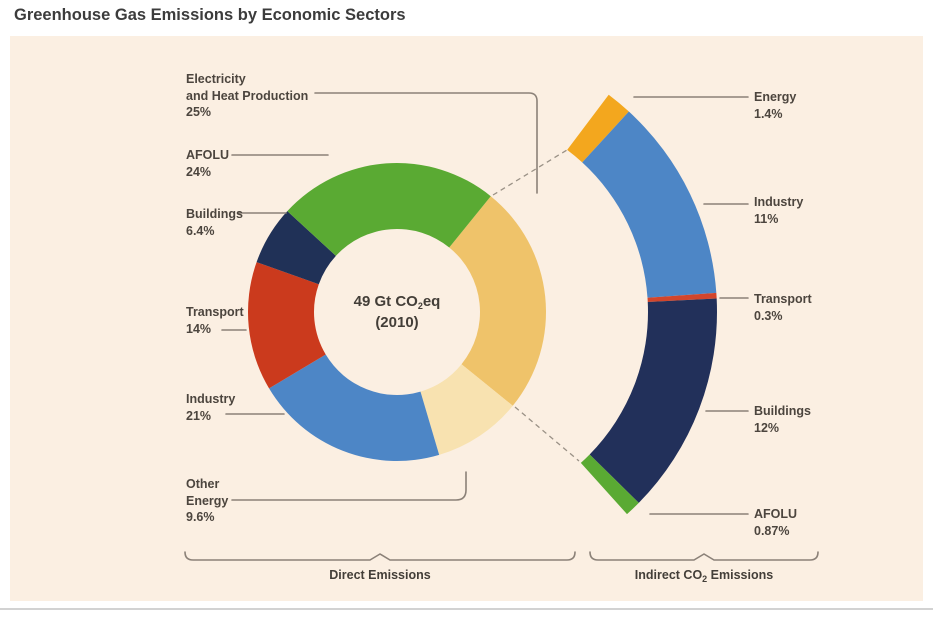  Describe the element at coordinates (380, 575) in the screenshot. I see `group-label-direct-emissions: Direct Emissions` at that location.